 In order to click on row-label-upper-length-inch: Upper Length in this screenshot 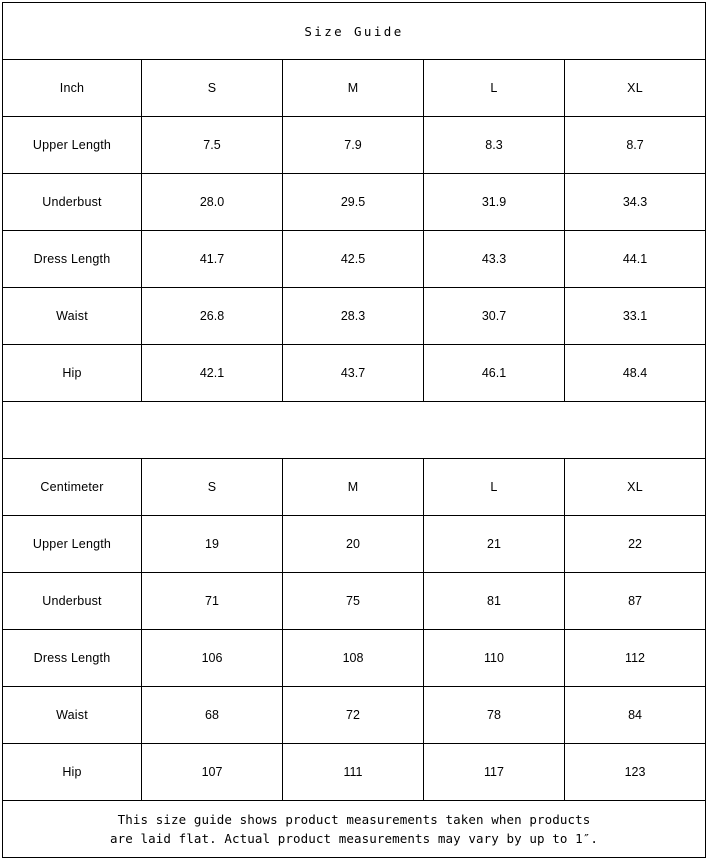, I will do `click(72, 145)`.